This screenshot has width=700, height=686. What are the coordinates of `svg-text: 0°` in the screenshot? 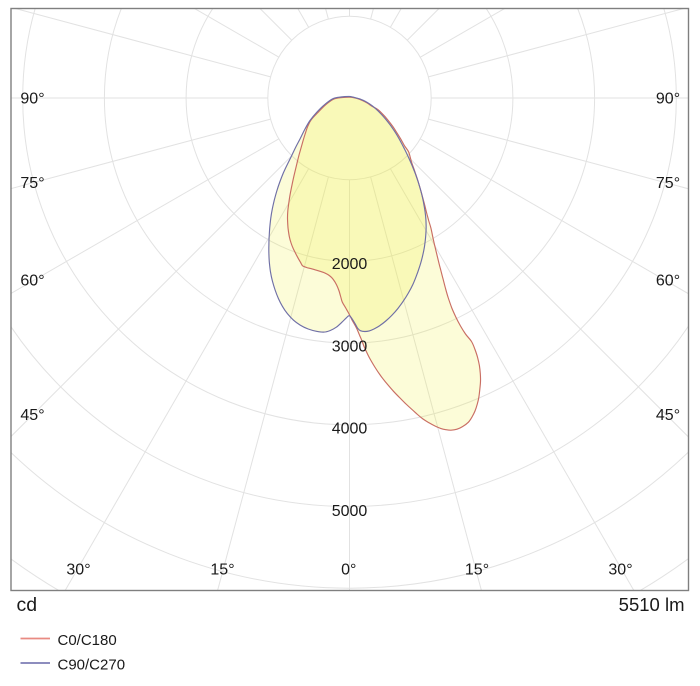 It's located at (348, 570).